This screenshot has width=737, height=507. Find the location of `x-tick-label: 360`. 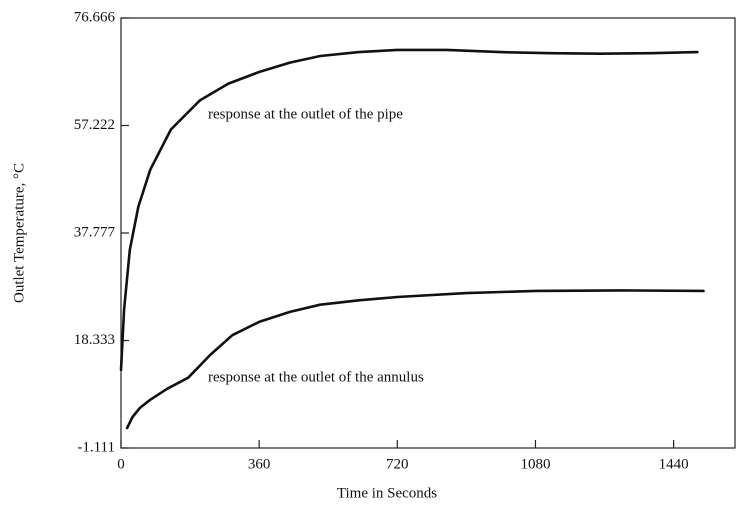

x-tick-label: 360 is located at coordinates (259, 464).